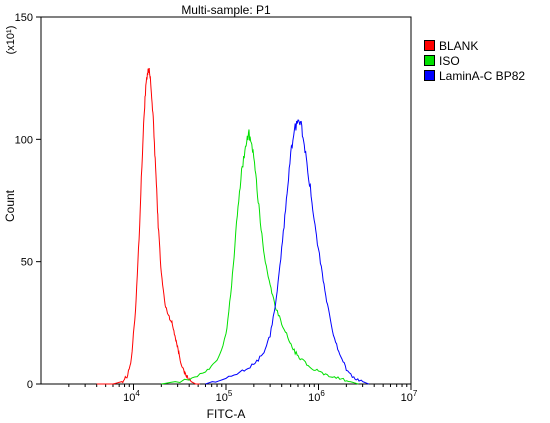 This screenshot has width=550, height=423. Describe the element at coordinates (459, 45) in the screenshot. I see `legend-label-blank: BLANK` at that location.